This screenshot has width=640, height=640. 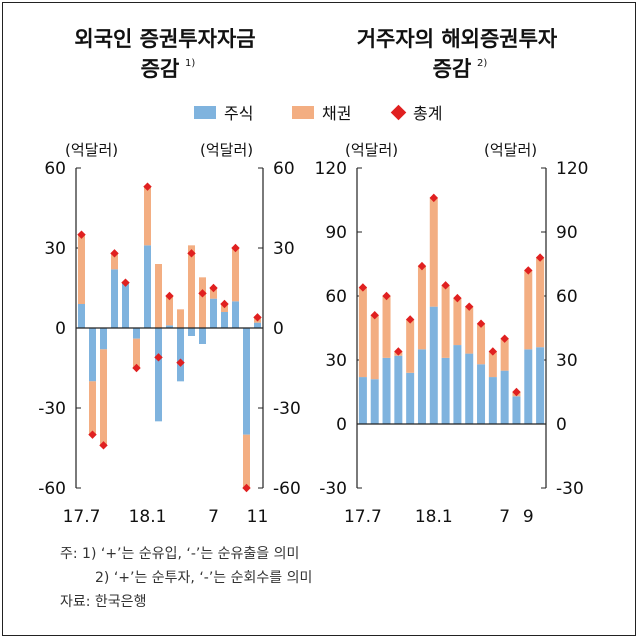 What do you see at coordinates (55, 249) in the screenshot?
I see `left-left-tick-label: 30` at bounding box center [55, 249].